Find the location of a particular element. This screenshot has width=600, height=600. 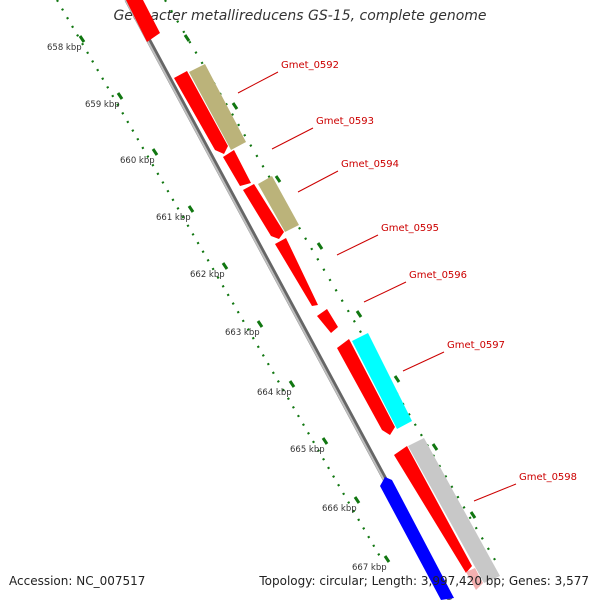

tick-label: 667 kbp is located at coordinates (369, 568).